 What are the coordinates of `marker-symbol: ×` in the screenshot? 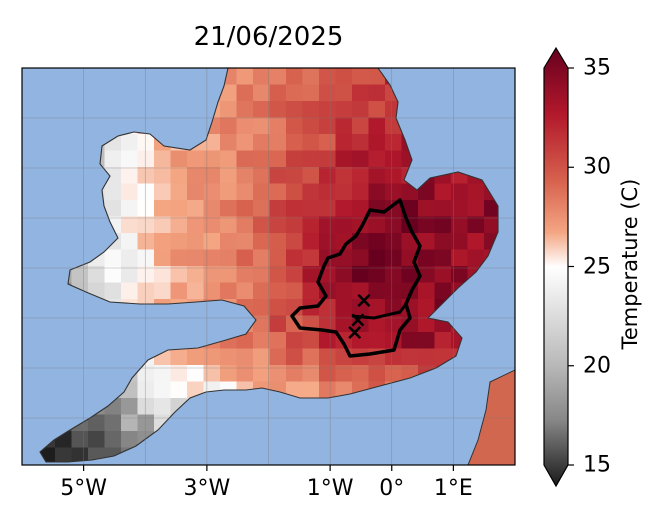 It's located at (355, 333).